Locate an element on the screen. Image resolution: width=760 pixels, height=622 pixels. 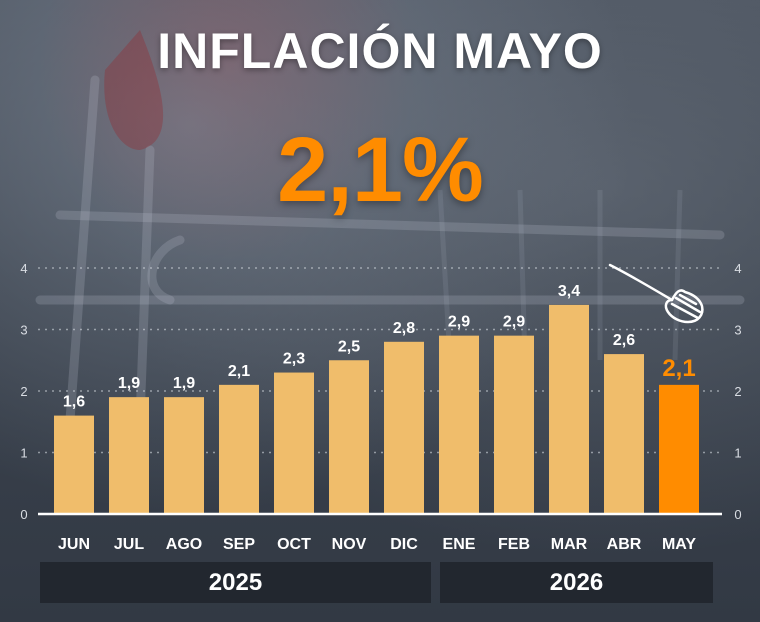
value-label-may: 2,1 is located at coordinates (678, 368).